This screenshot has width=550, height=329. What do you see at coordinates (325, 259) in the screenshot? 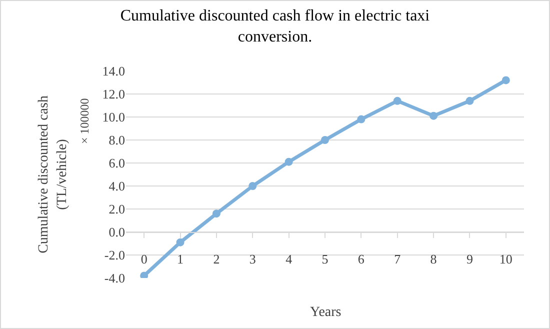
I see `x-tick-label: 5` at bounding box center [325, 259].